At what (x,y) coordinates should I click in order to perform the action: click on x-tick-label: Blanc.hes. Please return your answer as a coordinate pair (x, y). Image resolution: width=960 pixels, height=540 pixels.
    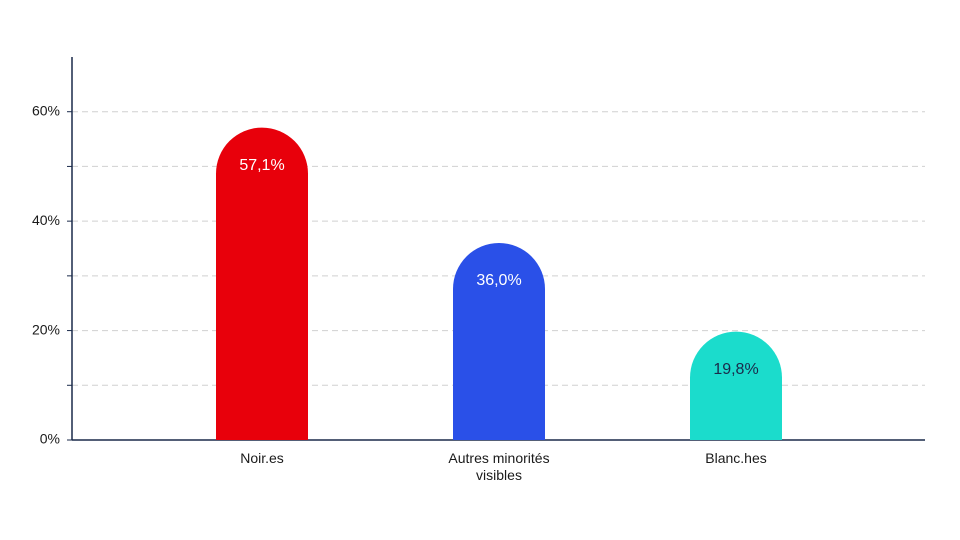
    Looking at the image, I should click on (736, 458).